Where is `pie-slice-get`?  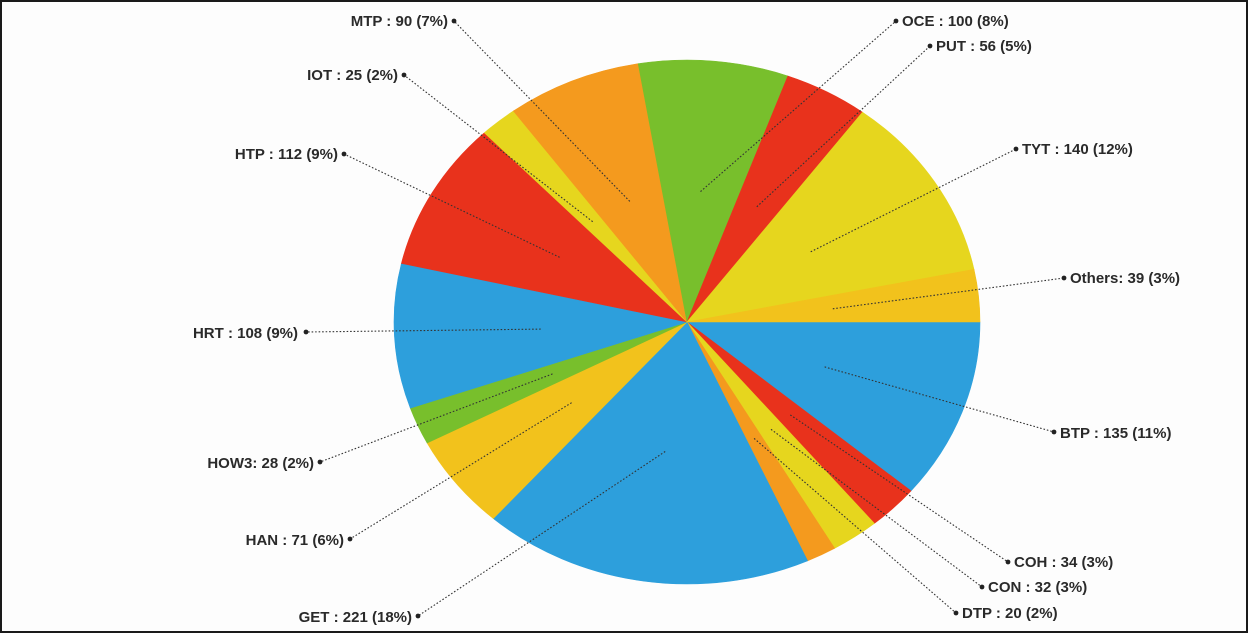 pie-slice-get is located at coordinates (650, 453).